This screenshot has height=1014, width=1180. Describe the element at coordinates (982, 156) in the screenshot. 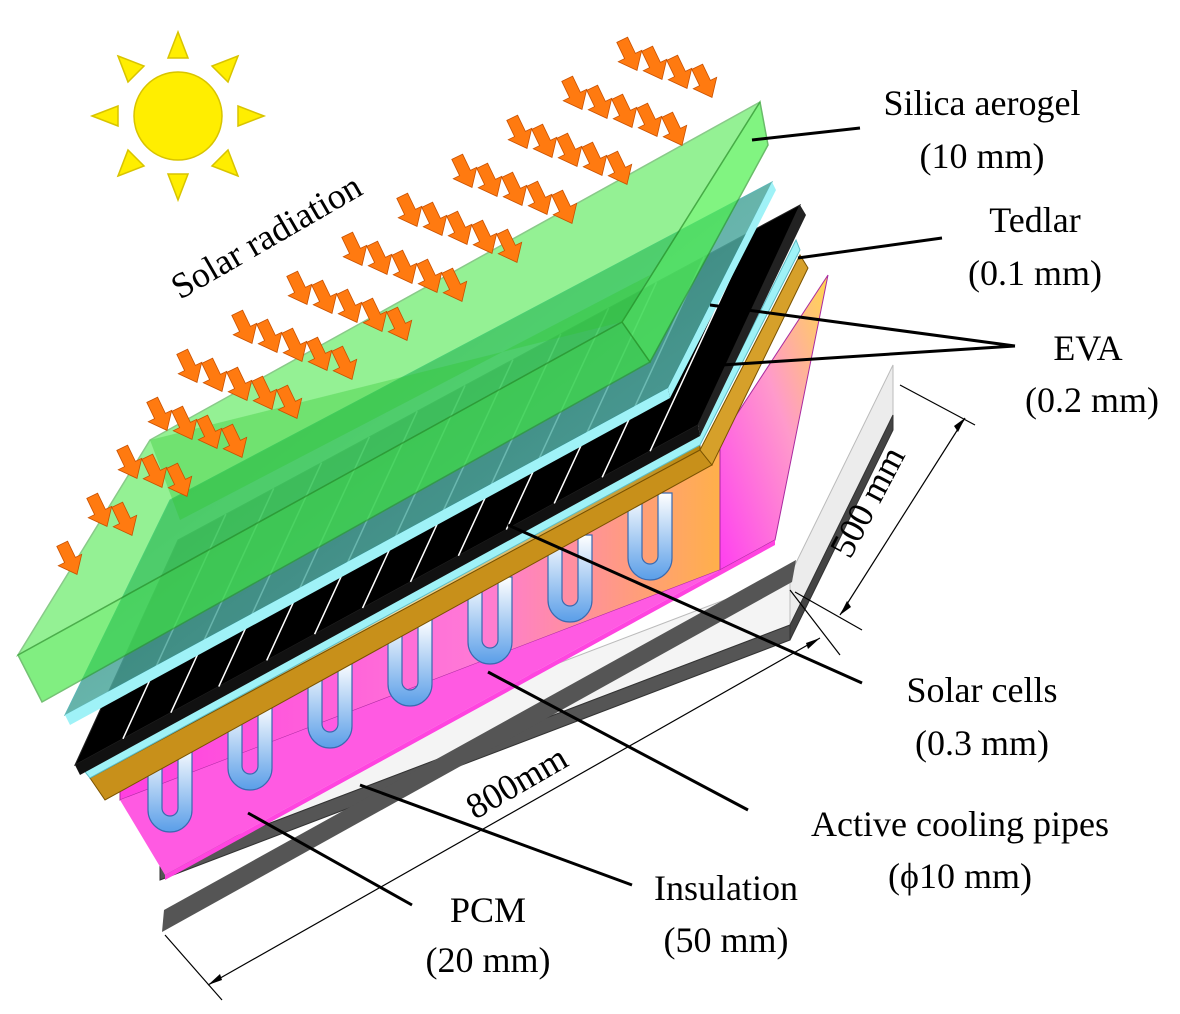

I see `aerogel-spec: (10 mm)` at that location.